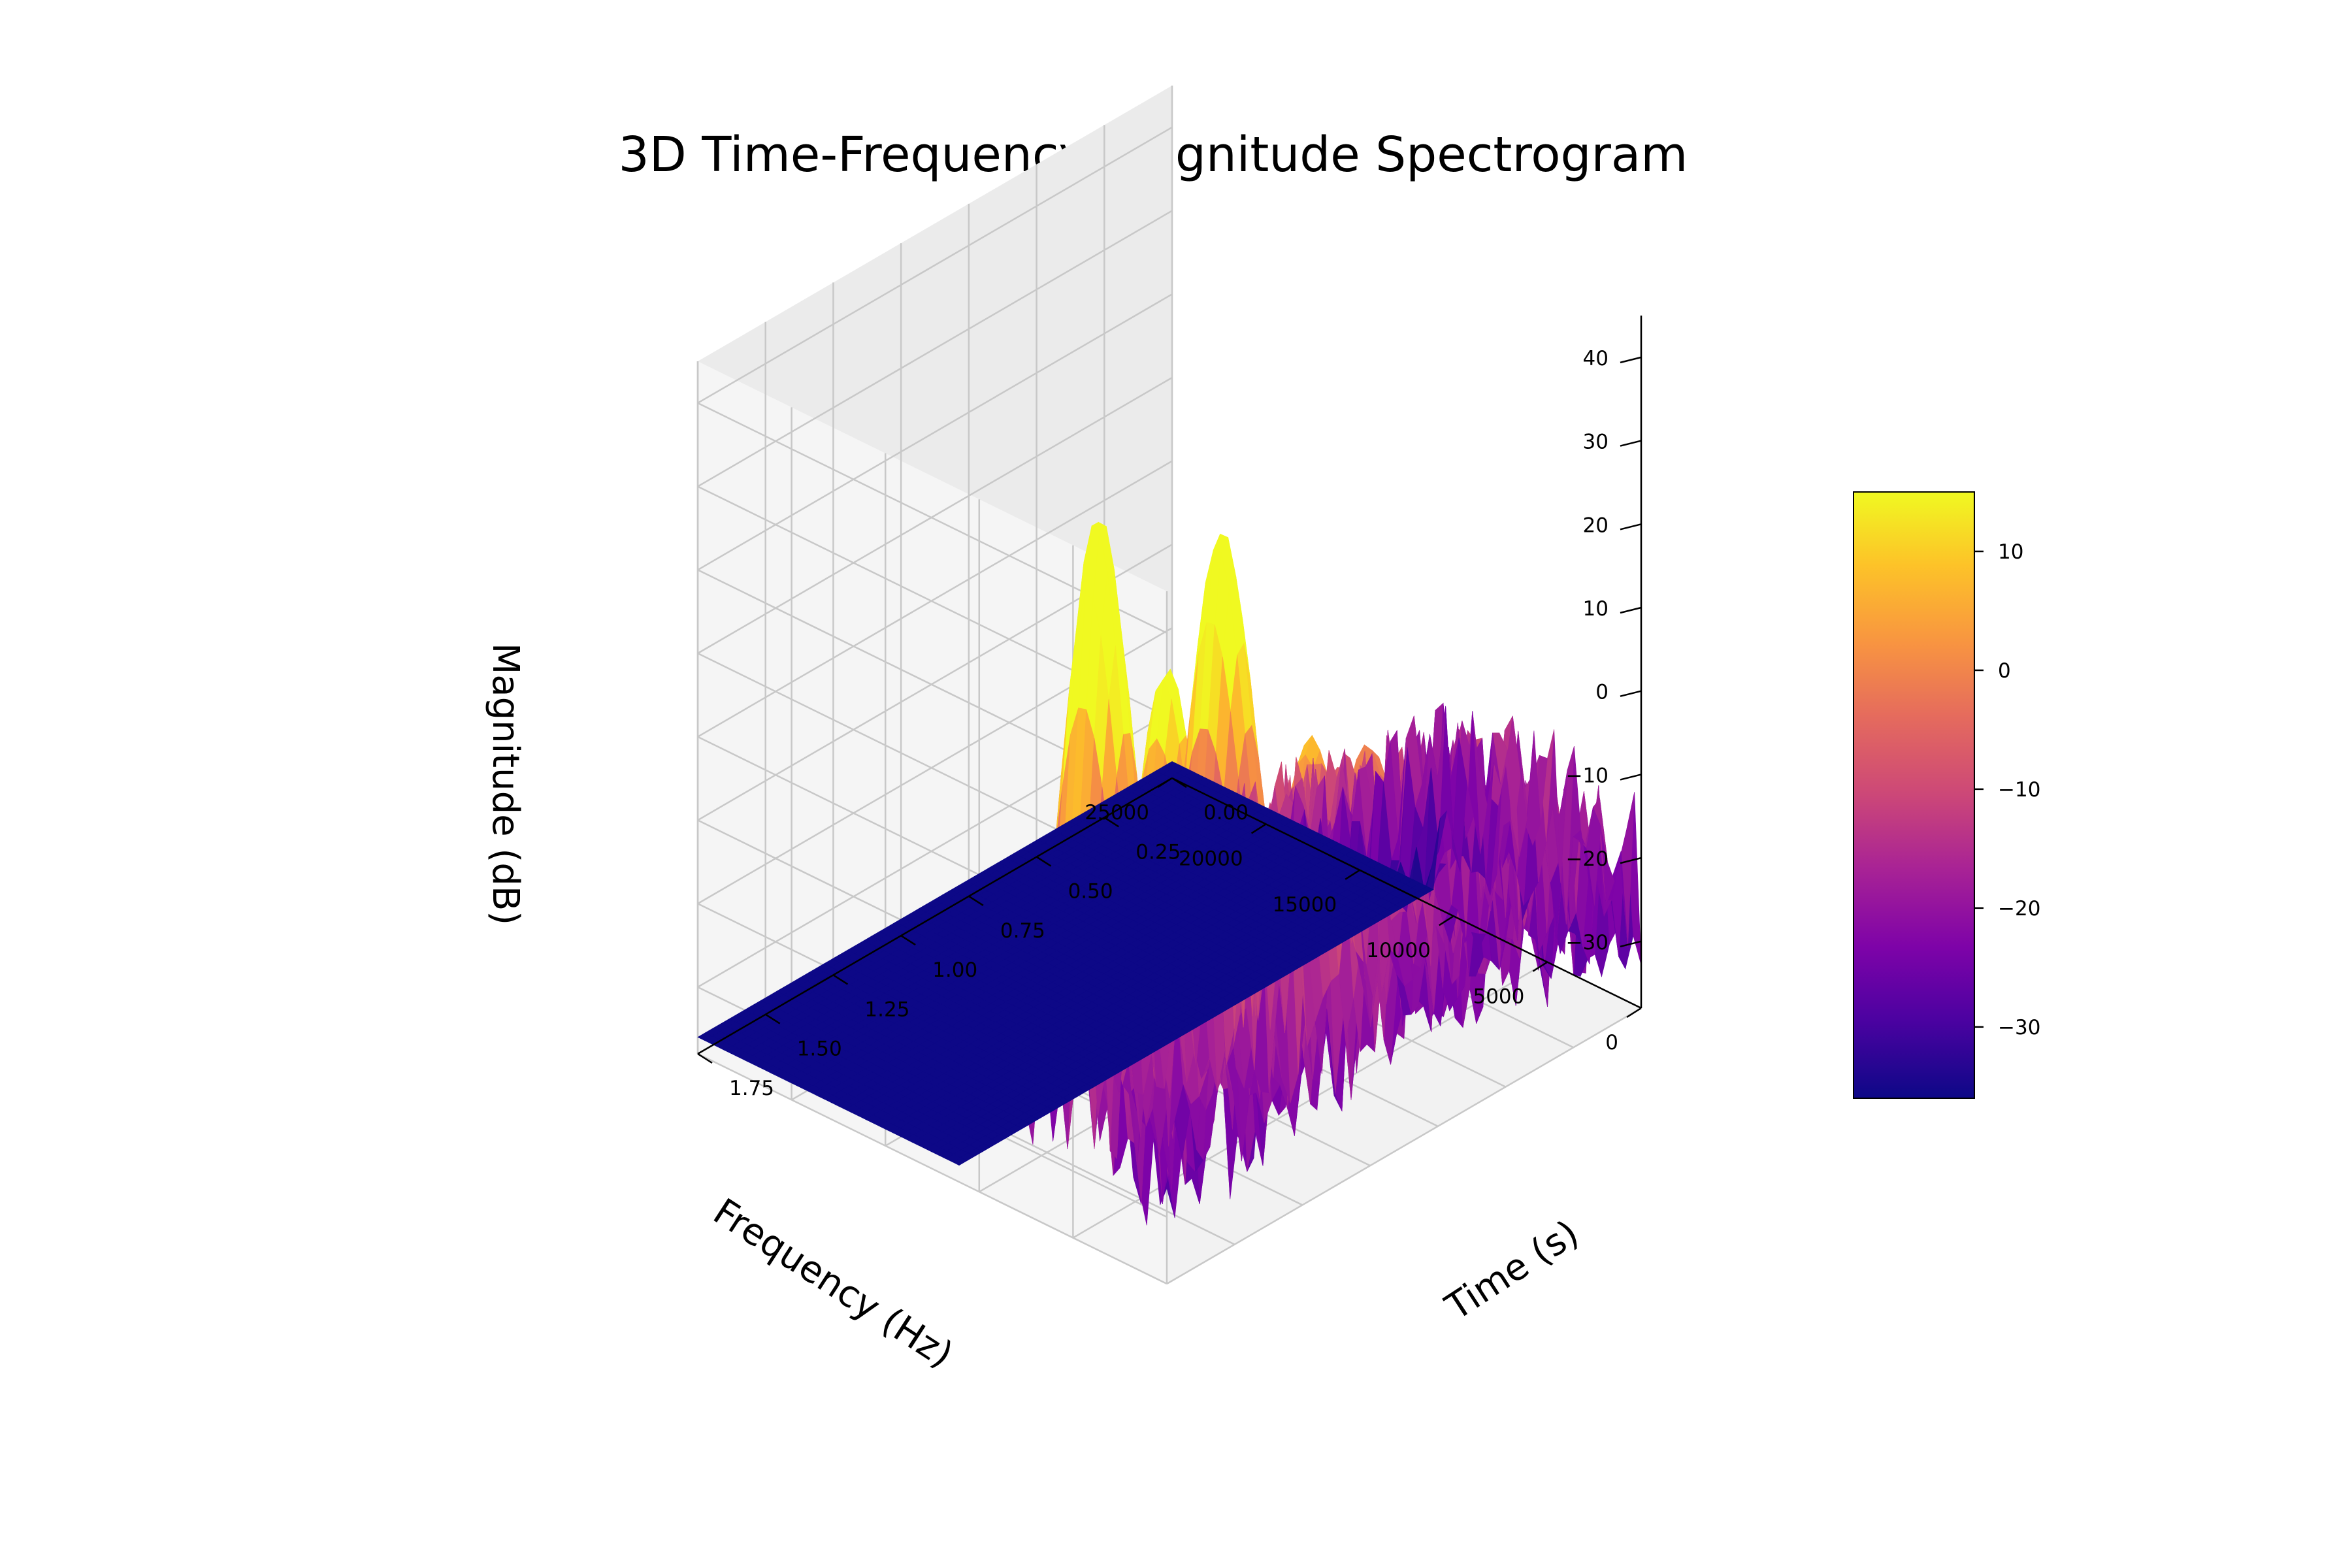  Describe the element at coordinates (1512, 1270) in the screenshot. I see `y-axis-label: Time (s)` at that location.